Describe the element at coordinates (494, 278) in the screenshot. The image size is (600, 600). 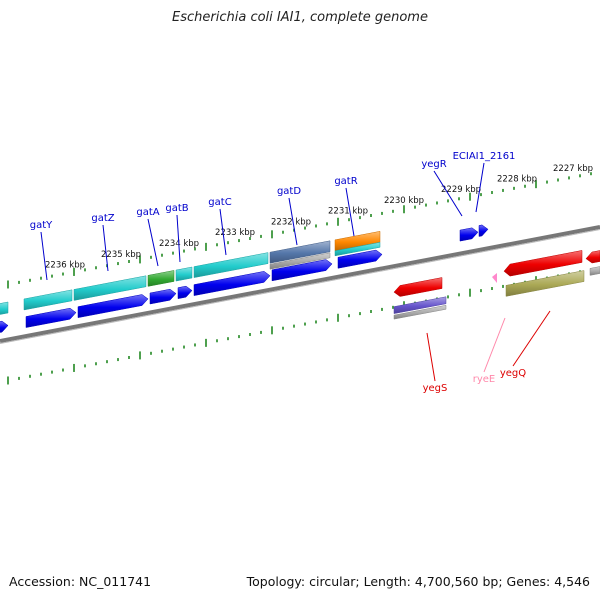
I see `rna-feature-marker` at that location.